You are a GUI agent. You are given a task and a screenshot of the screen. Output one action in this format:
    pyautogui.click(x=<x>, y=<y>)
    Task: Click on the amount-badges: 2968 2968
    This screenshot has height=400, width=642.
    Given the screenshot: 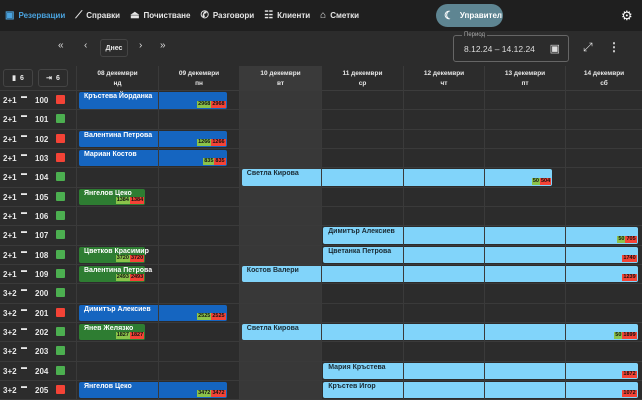 What is the action you would take?
    pyautogui.click(x=211, y=104)
    